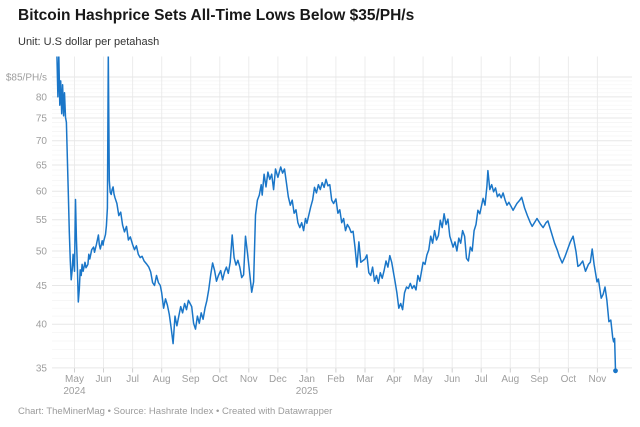  I want to click on x-tick-label: Apr, so click(394, 379).